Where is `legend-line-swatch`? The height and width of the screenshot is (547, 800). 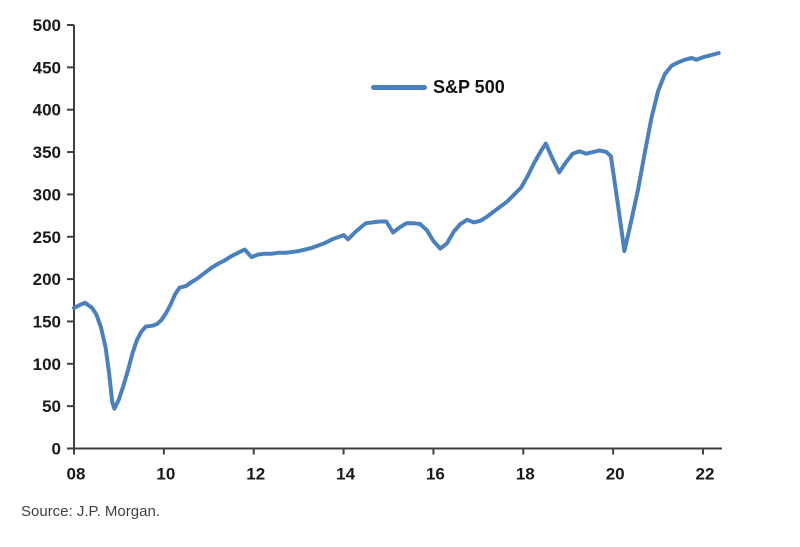
legend-line-swatch is located at coordinates (399, 87).